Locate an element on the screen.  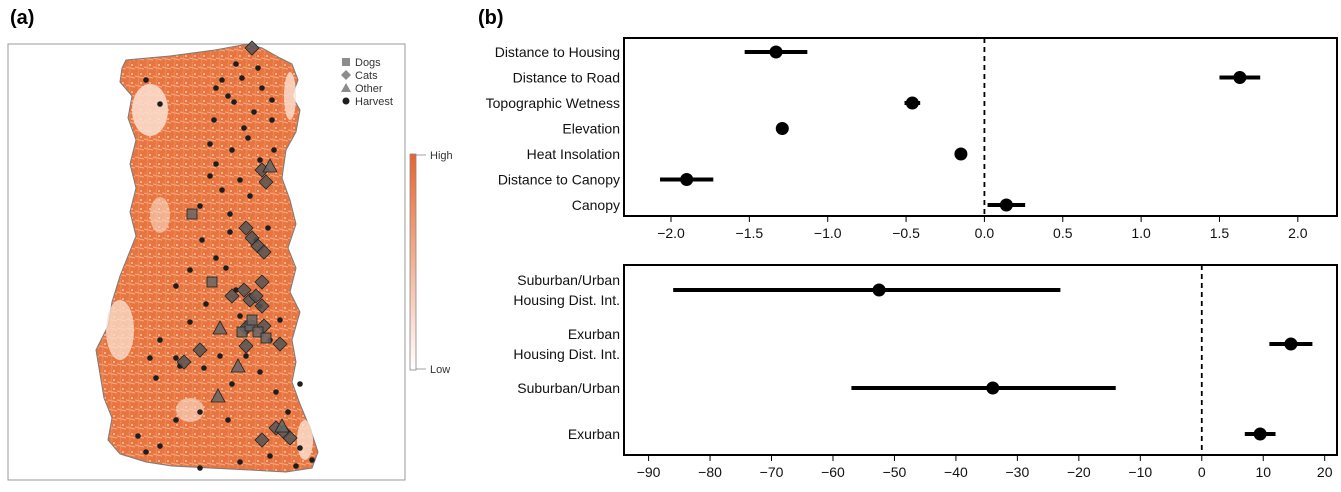
x-tick-label: −1.0 is located at coordinates (828, 233).